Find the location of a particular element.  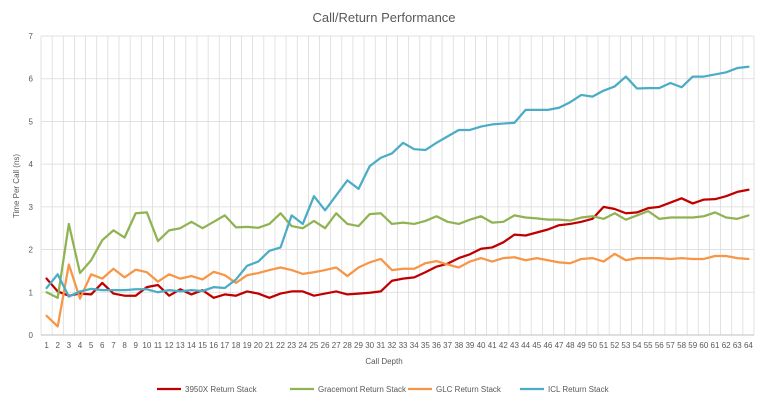

x-tick-label: 33 is located at coordinates (403, 345).